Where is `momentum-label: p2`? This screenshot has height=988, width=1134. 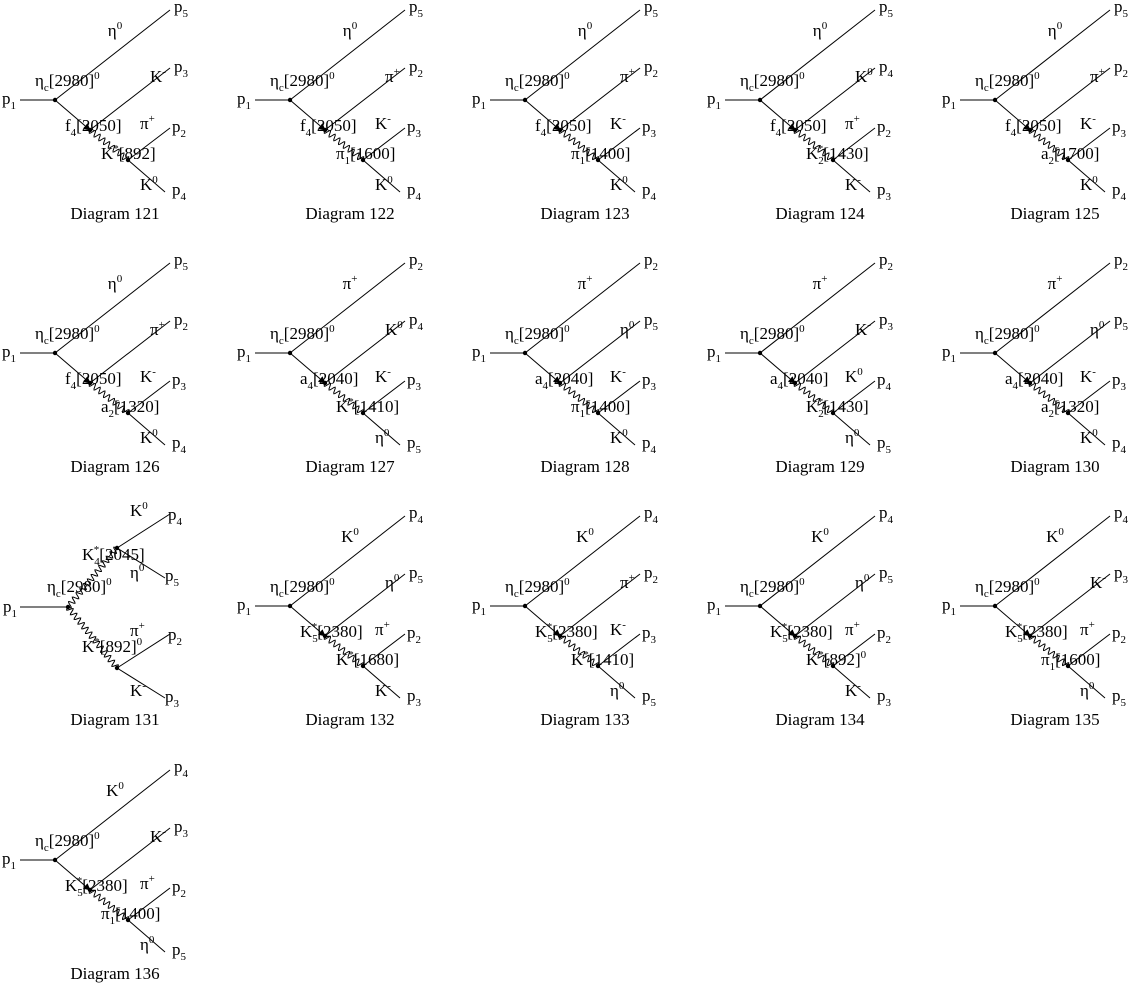 momentum-label: p2 is located at coordinates (651, 261).